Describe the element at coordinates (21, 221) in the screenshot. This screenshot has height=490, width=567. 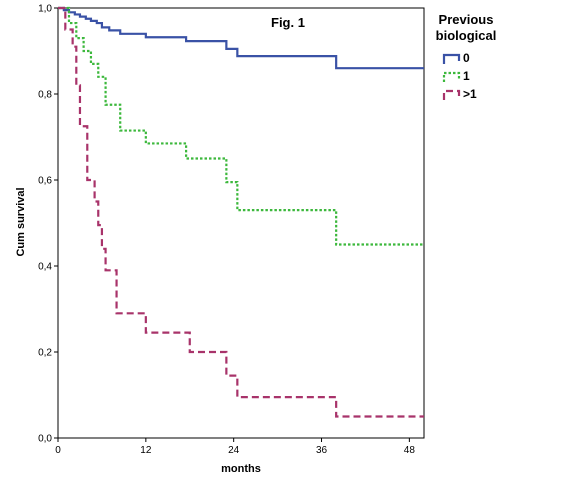
I see `y-axis-title: Cum survival` at that location.